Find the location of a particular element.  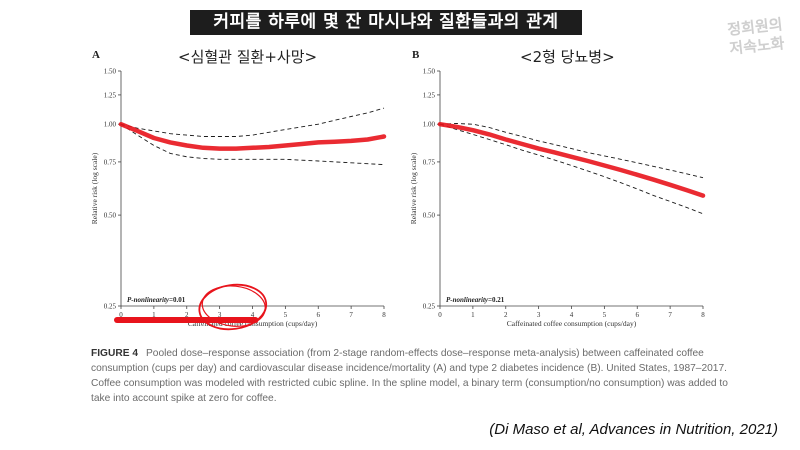

panel-a-ci-lower-line is located at coordinates (252, 144).